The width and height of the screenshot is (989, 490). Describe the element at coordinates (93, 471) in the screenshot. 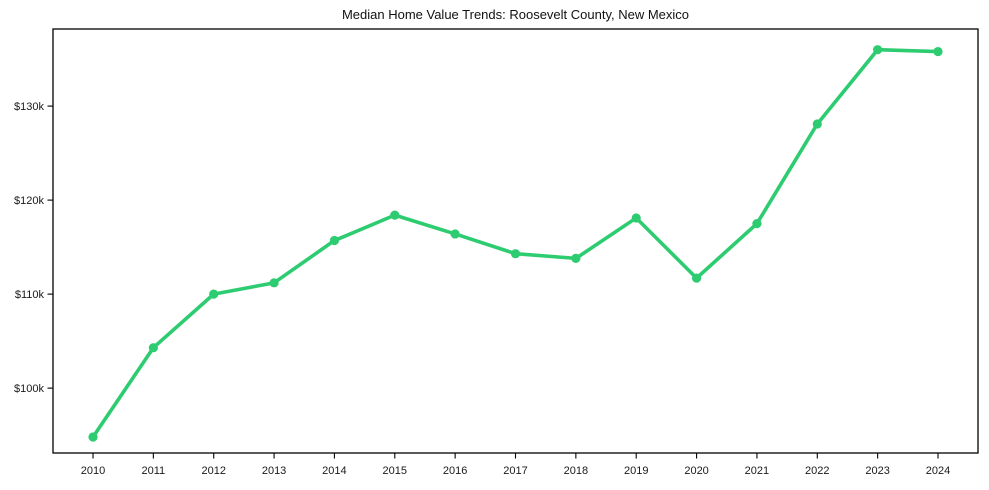

I see `x-tick-label: 2010` at that location.